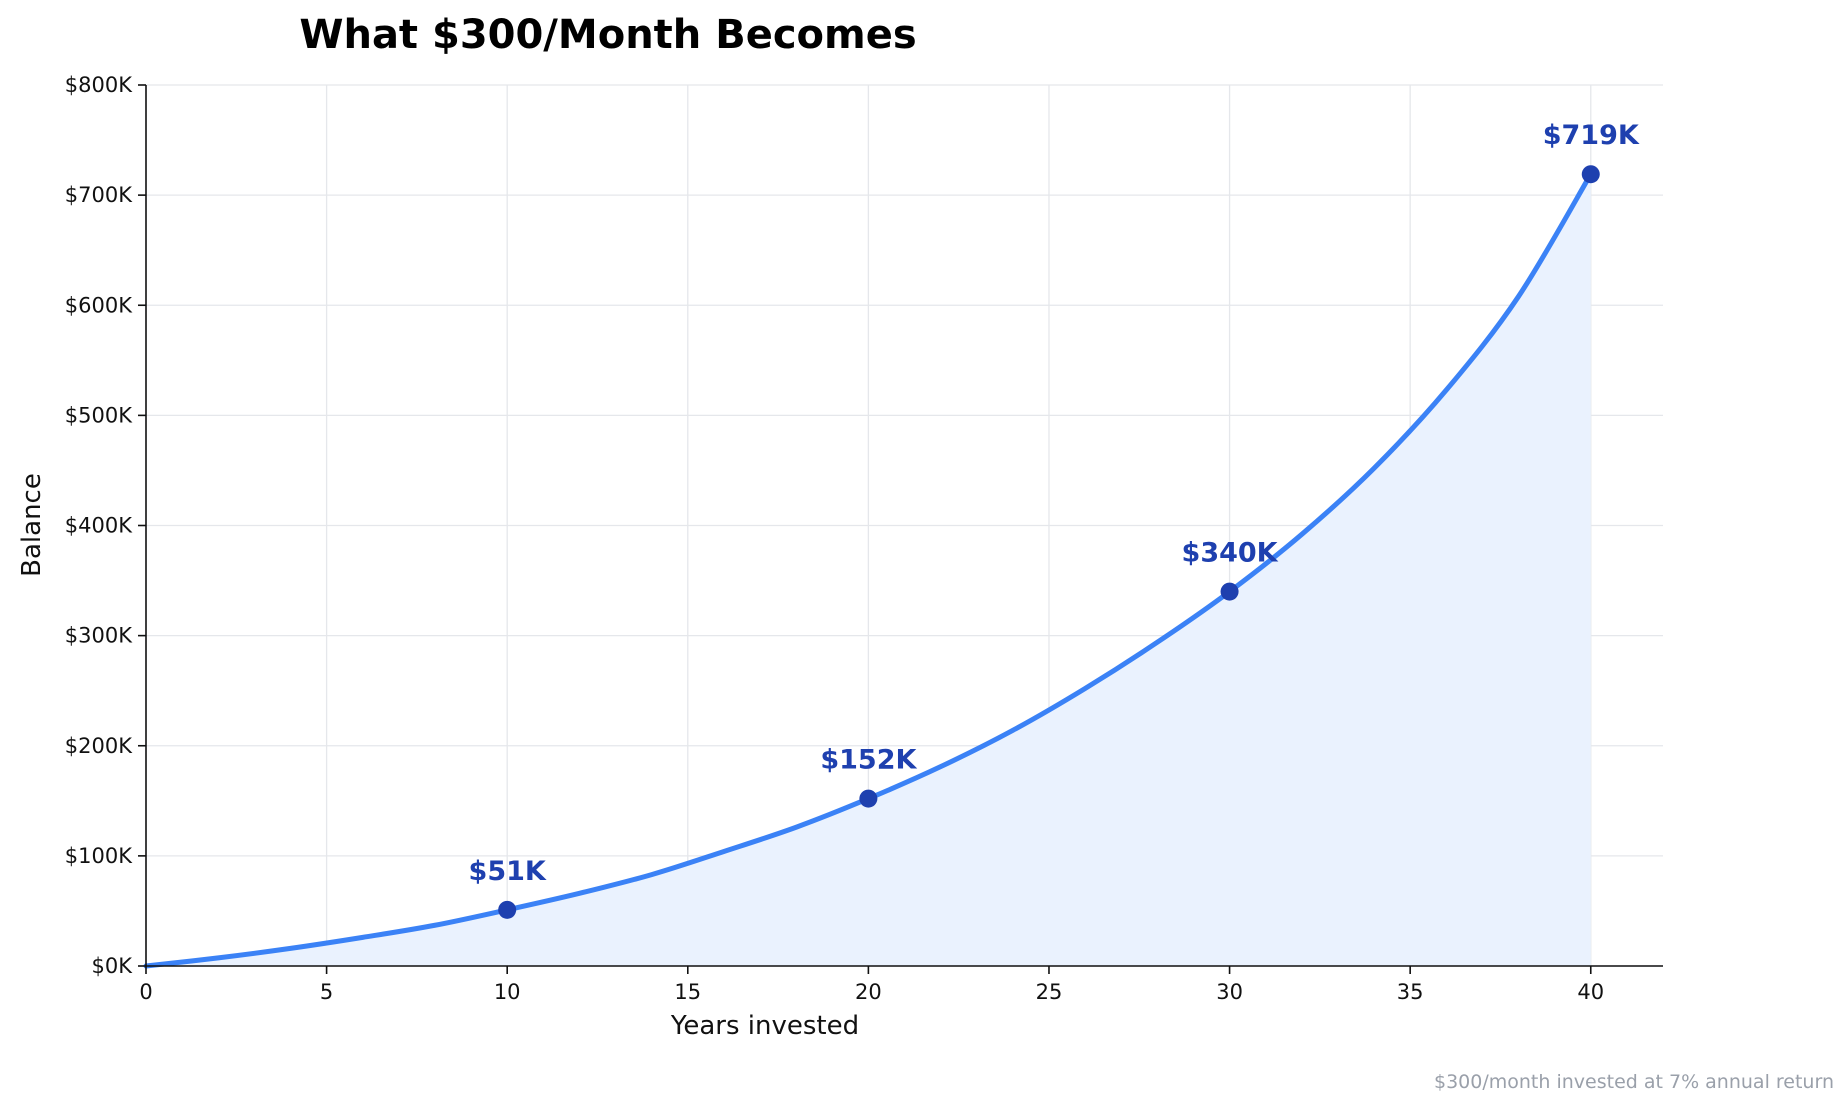  Describe the element at coordinates (1049, 992) in the screenshot. I see `x-tick-label-5: 25` at that location.